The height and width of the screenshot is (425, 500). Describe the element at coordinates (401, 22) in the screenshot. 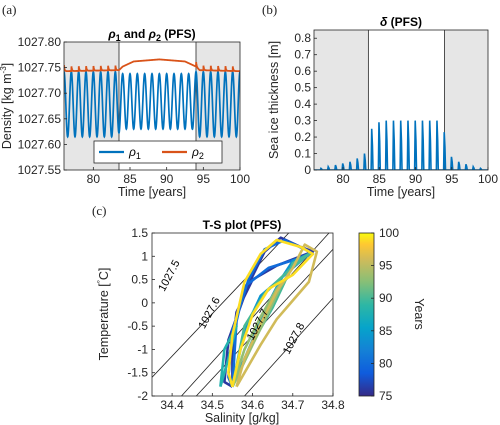

I see `chart-b-title: δ (PFS)` at that location.